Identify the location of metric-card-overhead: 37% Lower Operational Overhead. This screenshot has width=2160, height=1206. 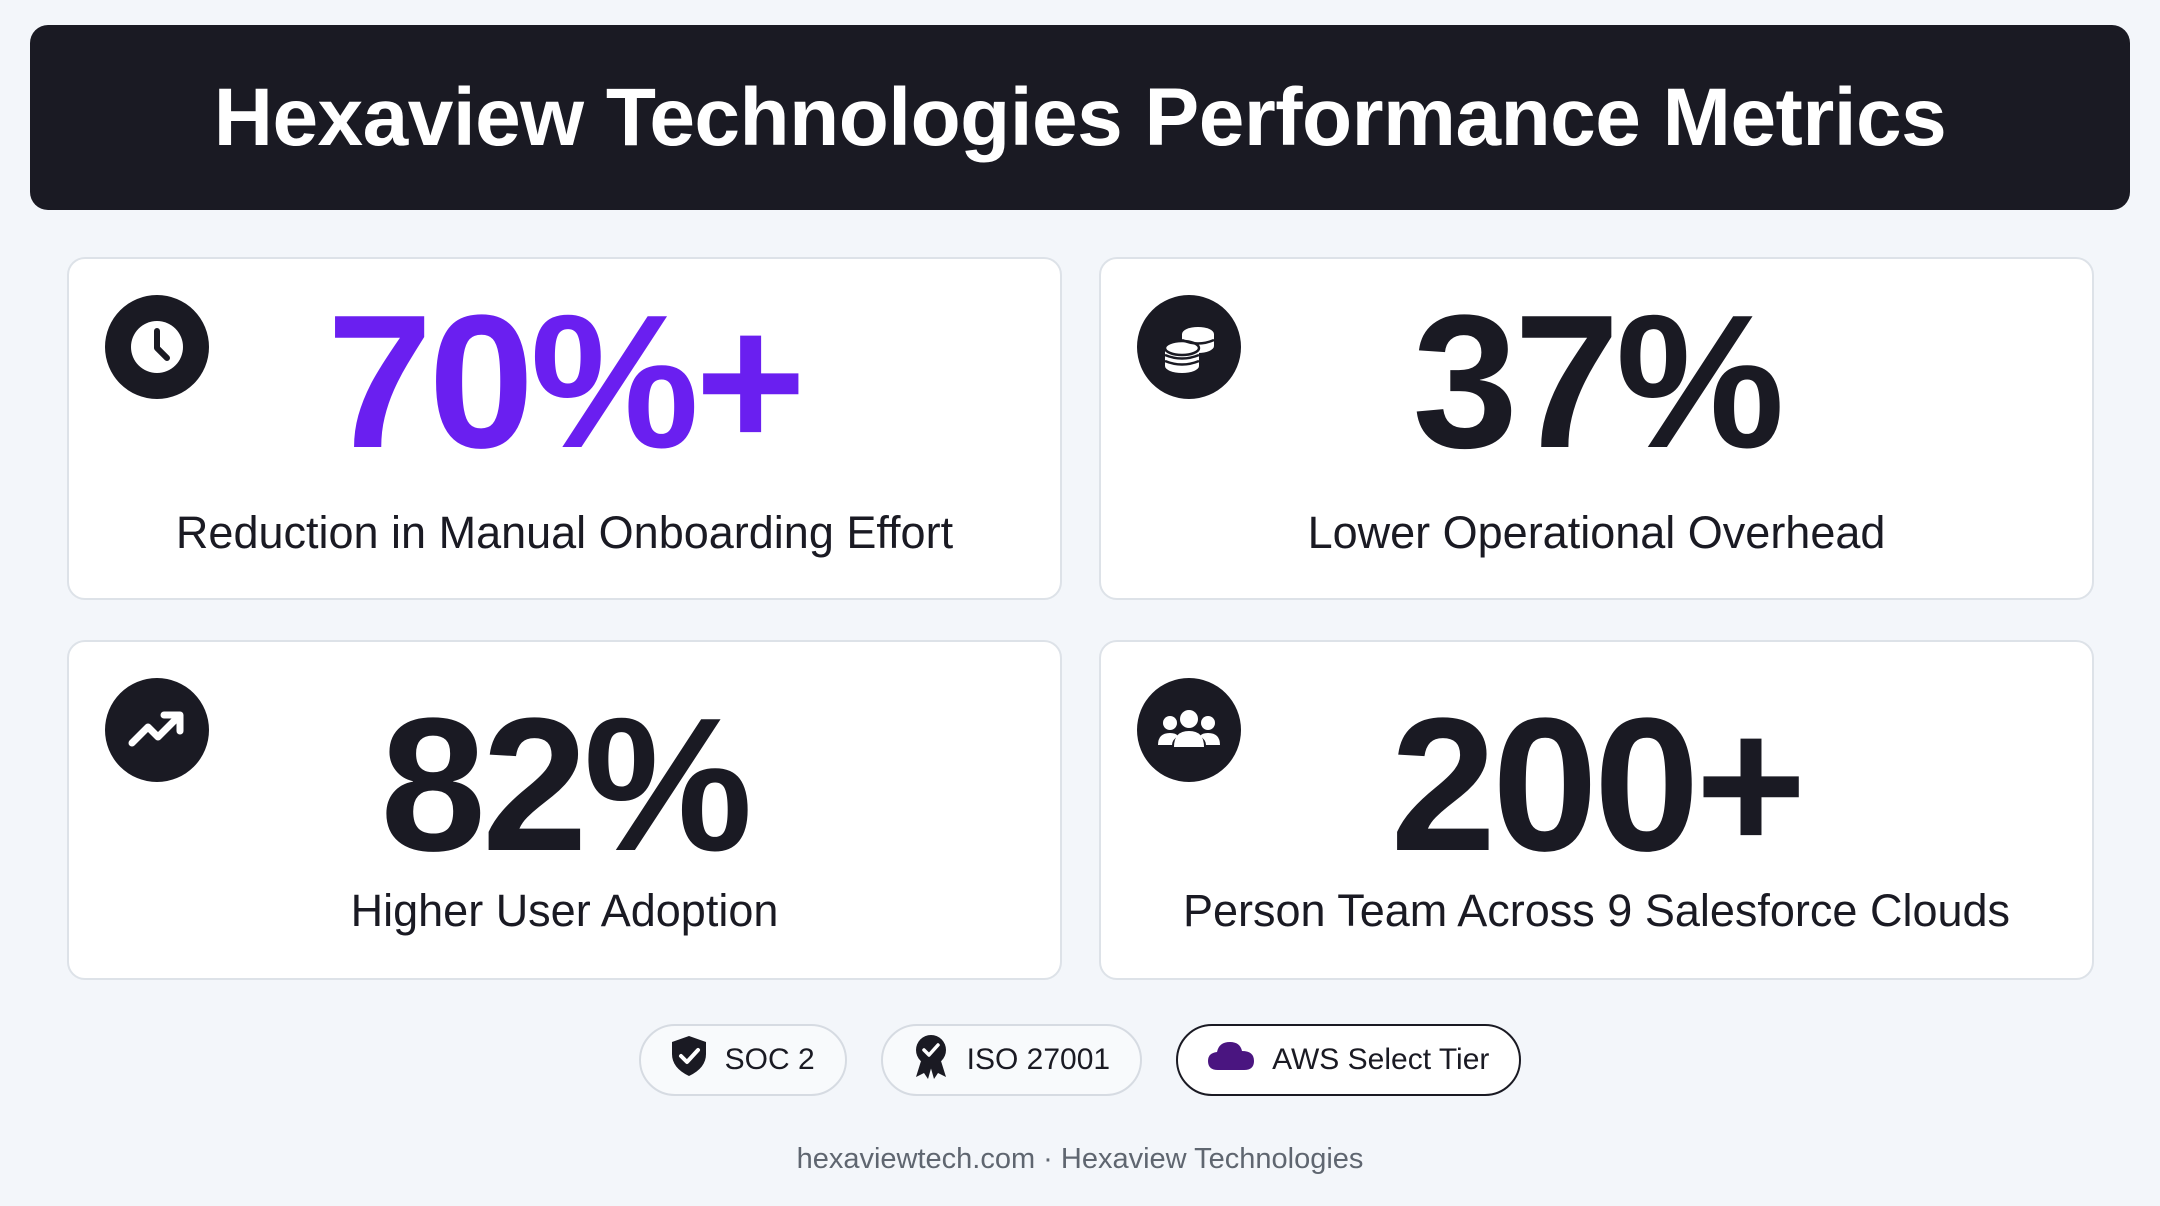
(1596, 428).